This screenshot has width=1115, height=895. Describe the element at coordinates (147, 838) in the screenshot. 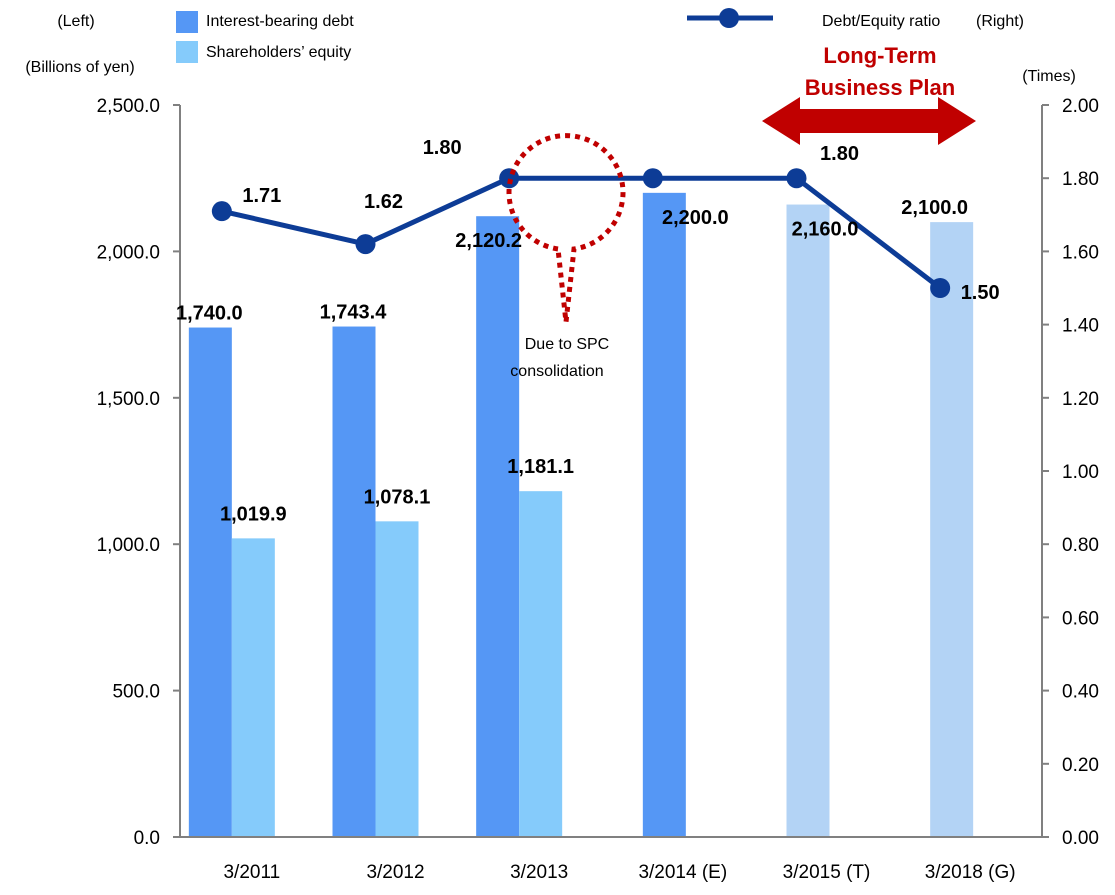

I see `left-tick-label-0: 0.0` at that location.